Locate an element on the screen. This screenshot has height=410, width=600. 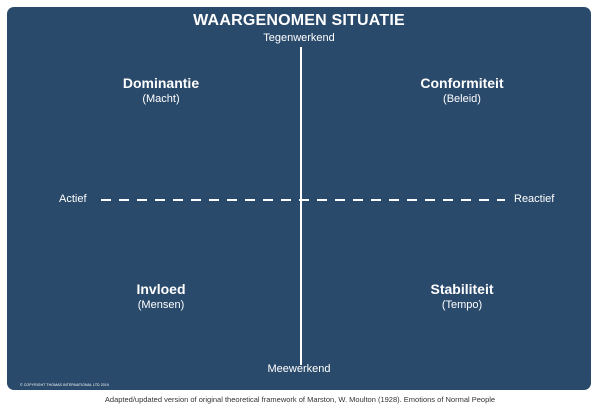
axis-label-bottom: Meewerkend is located at coordinates (299, 369).